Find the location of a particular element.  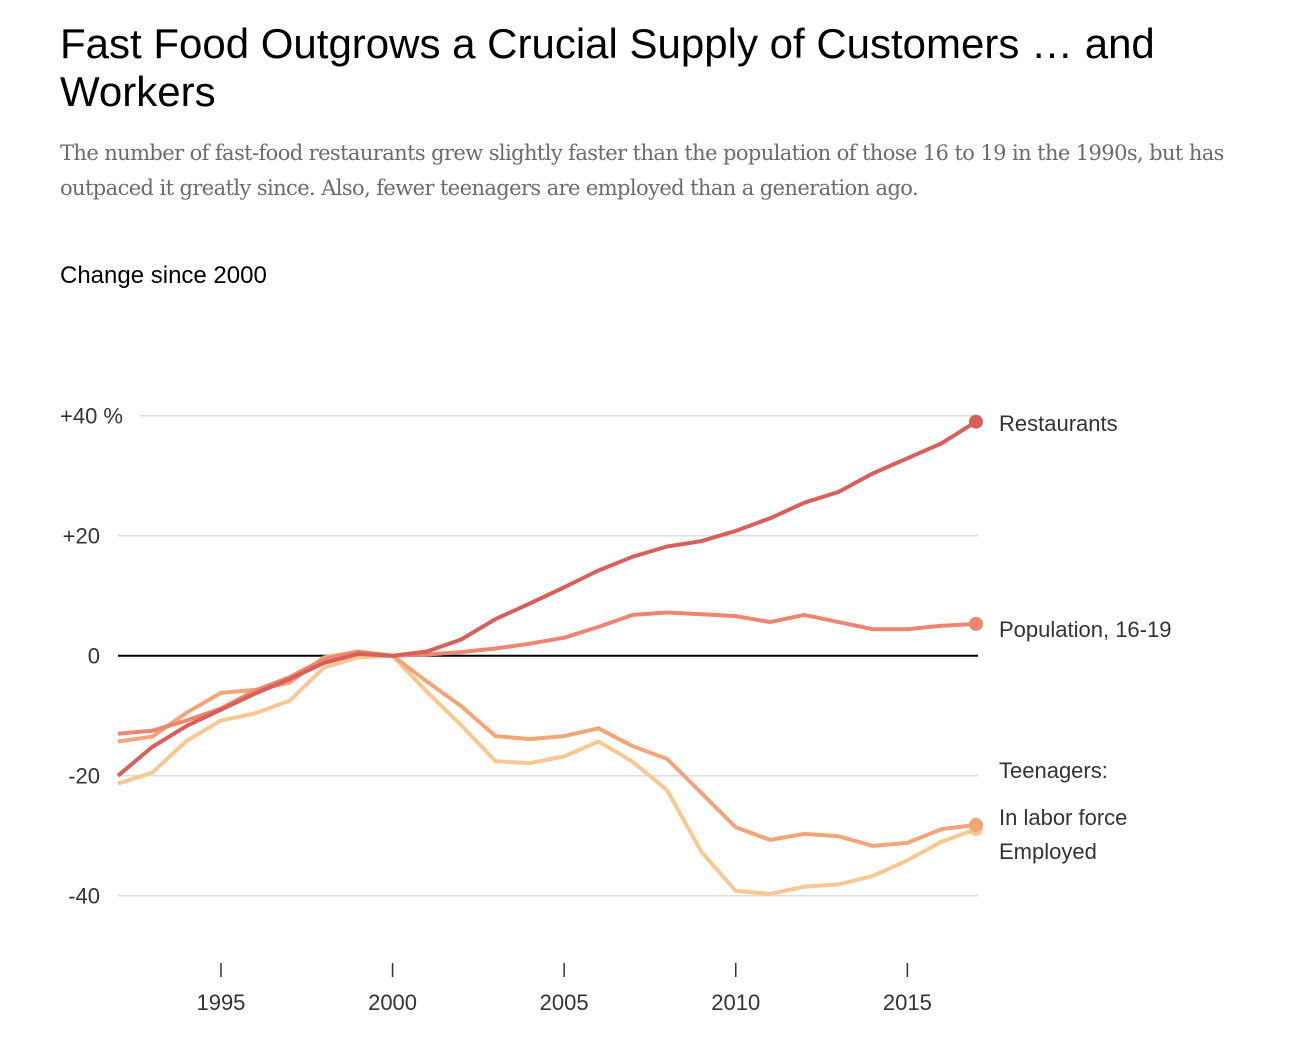

series-line-in-labor-force is located at coordinates (547, 748).